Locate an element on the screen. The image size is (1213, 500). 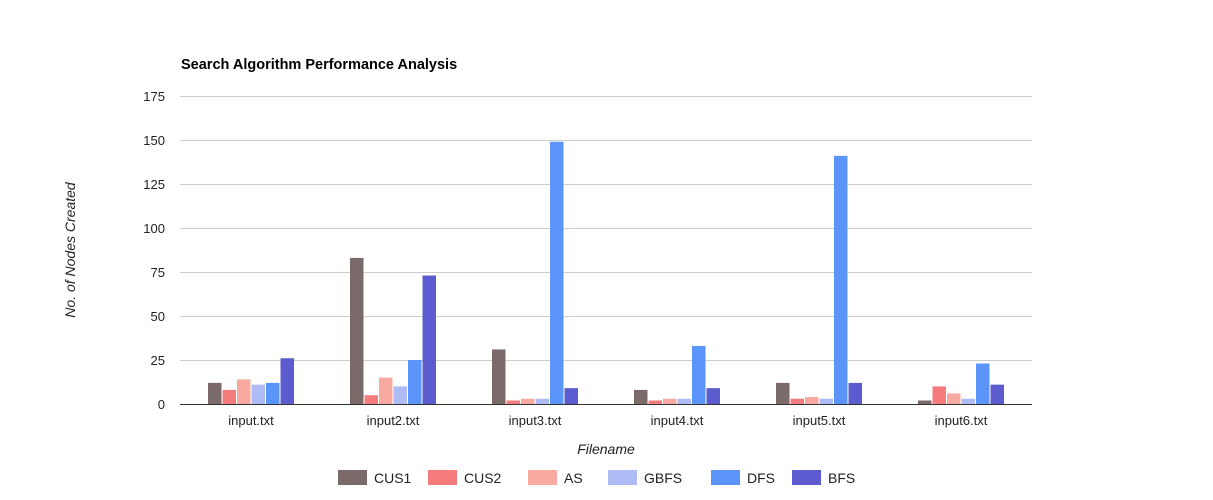
legend: CUS1 CUS2 AS GBFS DFS BFS is located at coordinates (596, 478).